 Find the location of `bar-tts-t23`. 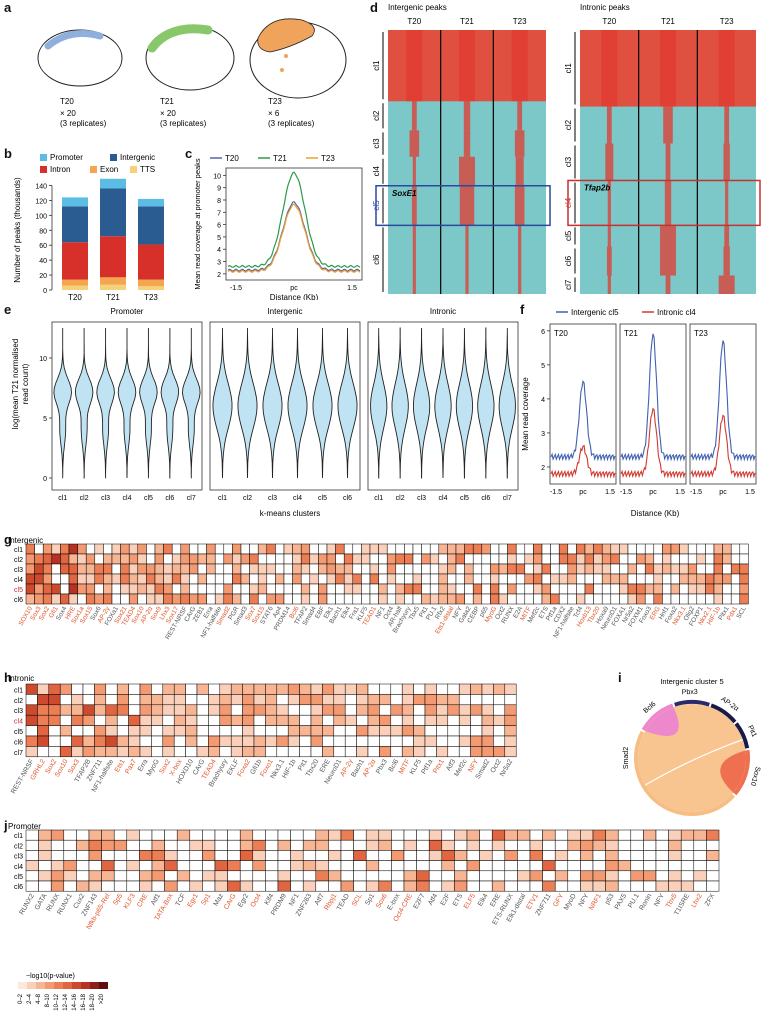

bar-tts-t23 is located at coordinates (151, 288).